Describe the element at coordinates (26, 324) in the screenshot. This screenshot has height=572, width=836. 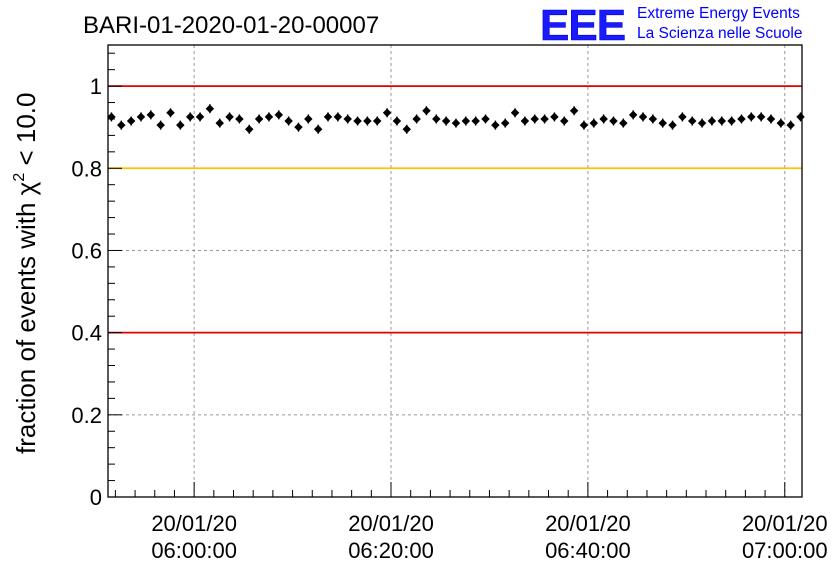
I see `y-axis-label-prefix: fraction of events with` at that location.